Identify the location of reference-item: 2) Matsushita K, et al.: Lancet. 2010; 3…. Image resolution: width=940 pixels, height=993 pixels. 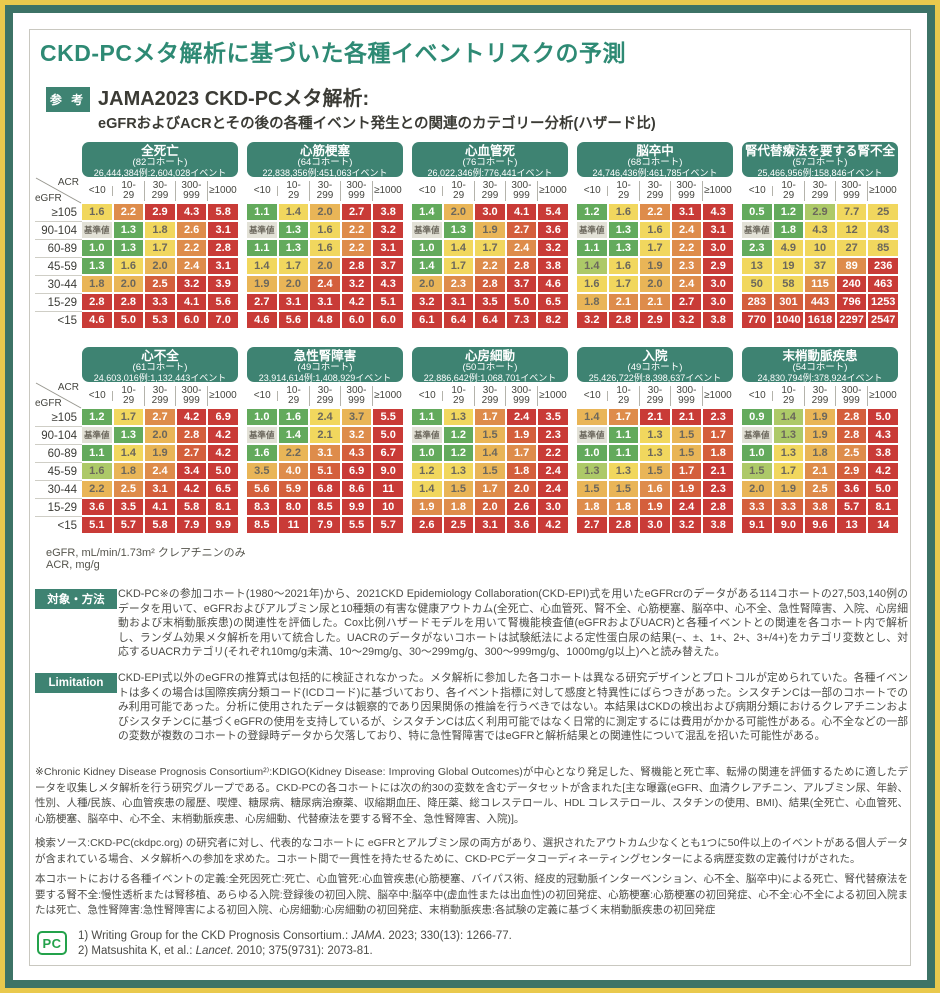
(225, 951).